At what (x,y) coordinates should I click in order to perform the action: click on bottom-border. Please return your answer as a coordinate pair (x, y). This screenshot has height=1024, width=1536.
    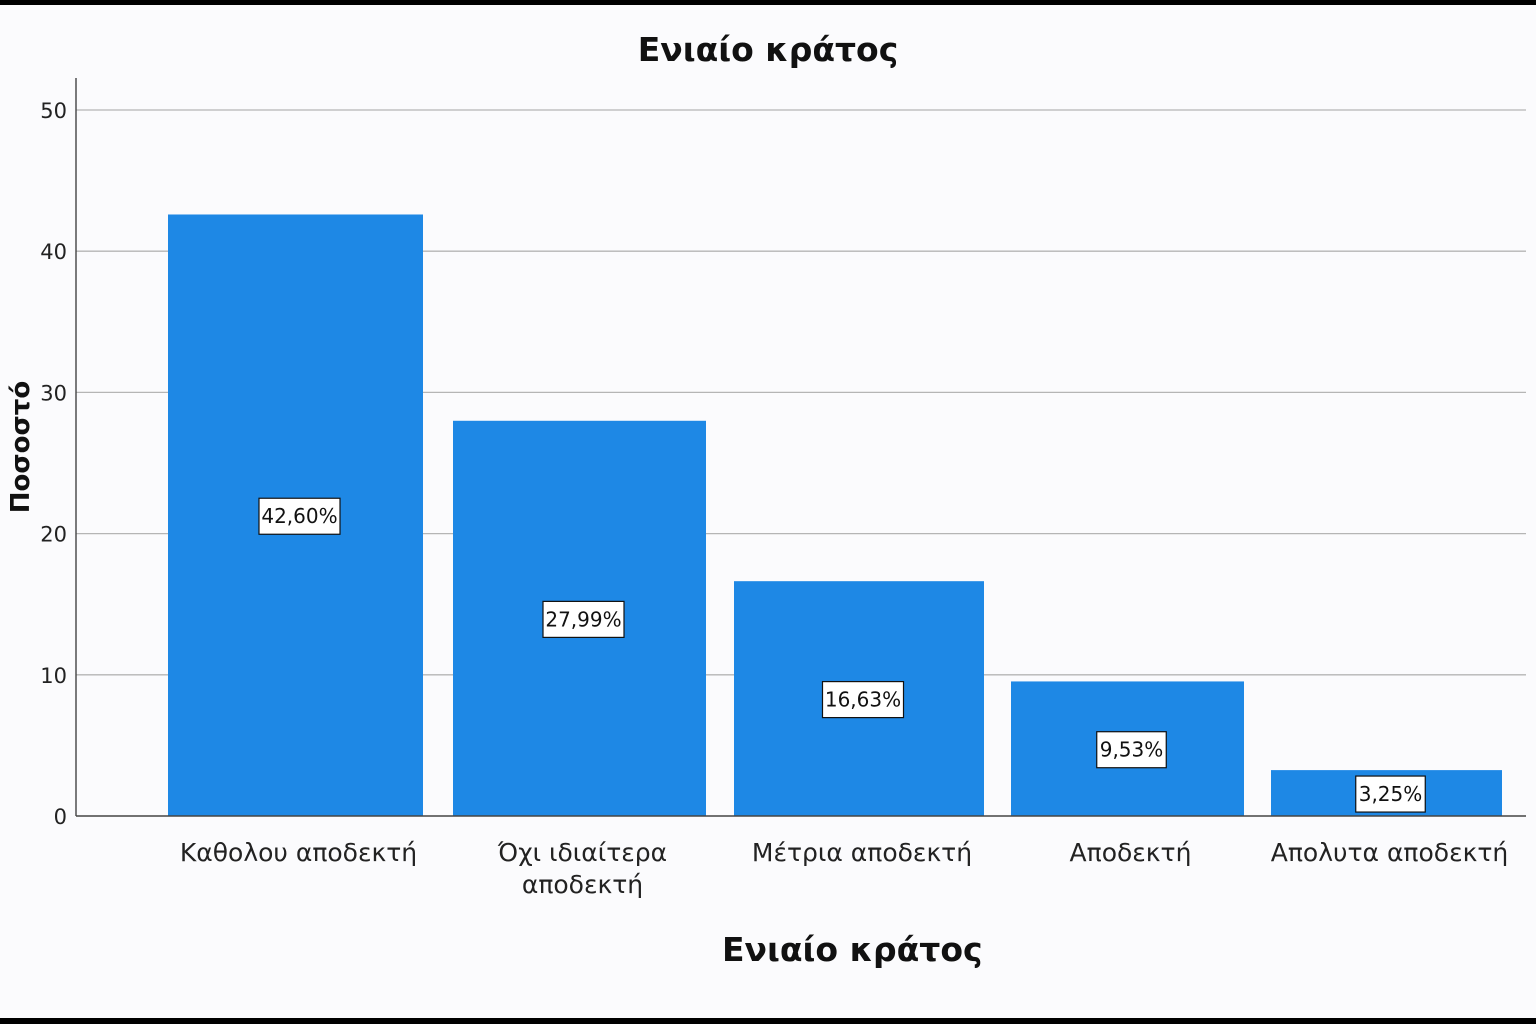
    Looking at the image, I should click on (768, 1021).